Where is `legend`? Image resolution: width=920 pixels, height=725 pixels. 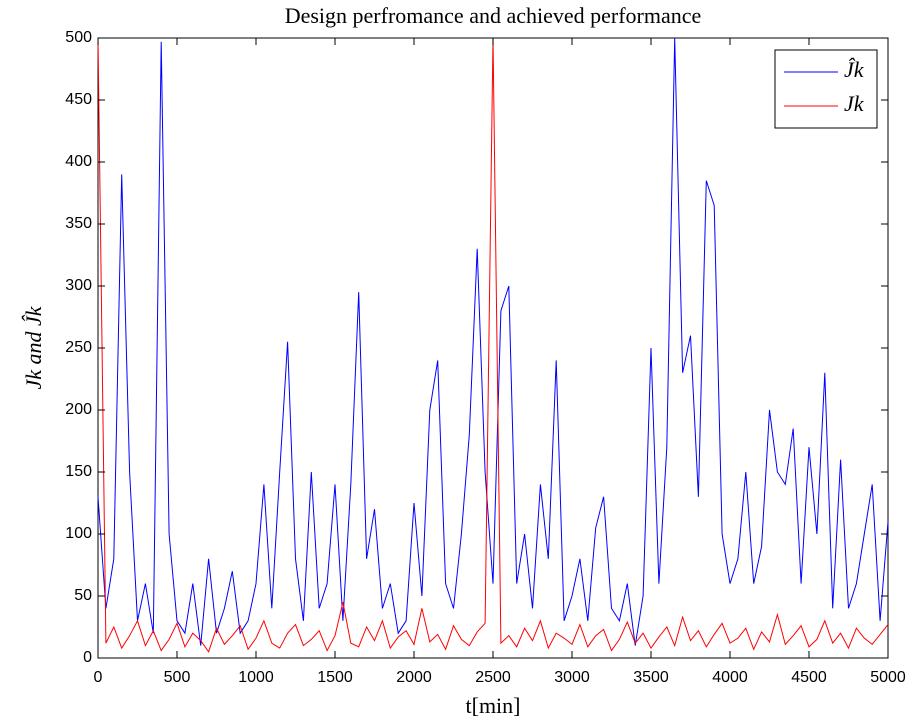
legend is located at coordinates (826, 89).